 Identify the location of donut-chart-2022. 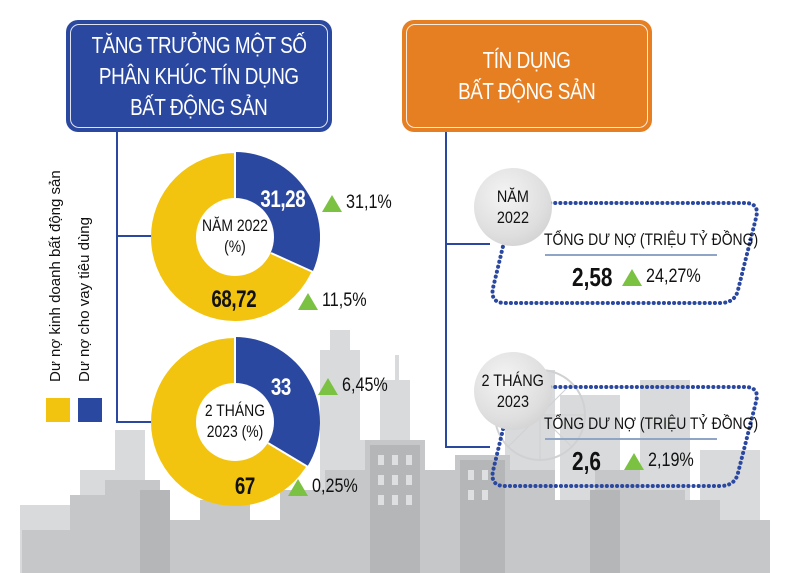
(235, 236).